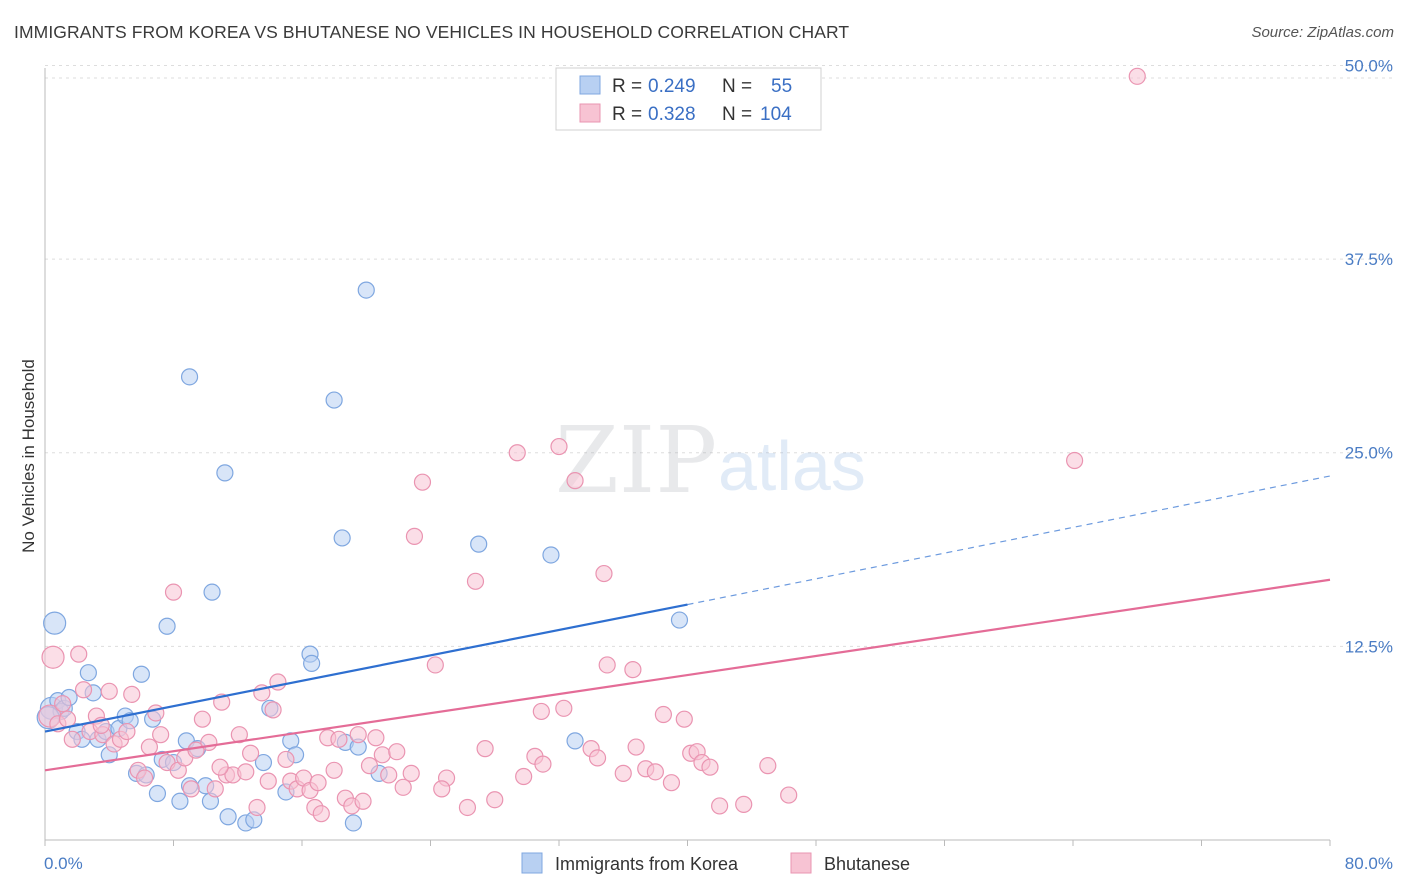  What do you see at coordinates (590, 85) in the screenshot?
I see `legend-swatch-korea` at bounding box center [590, 85].